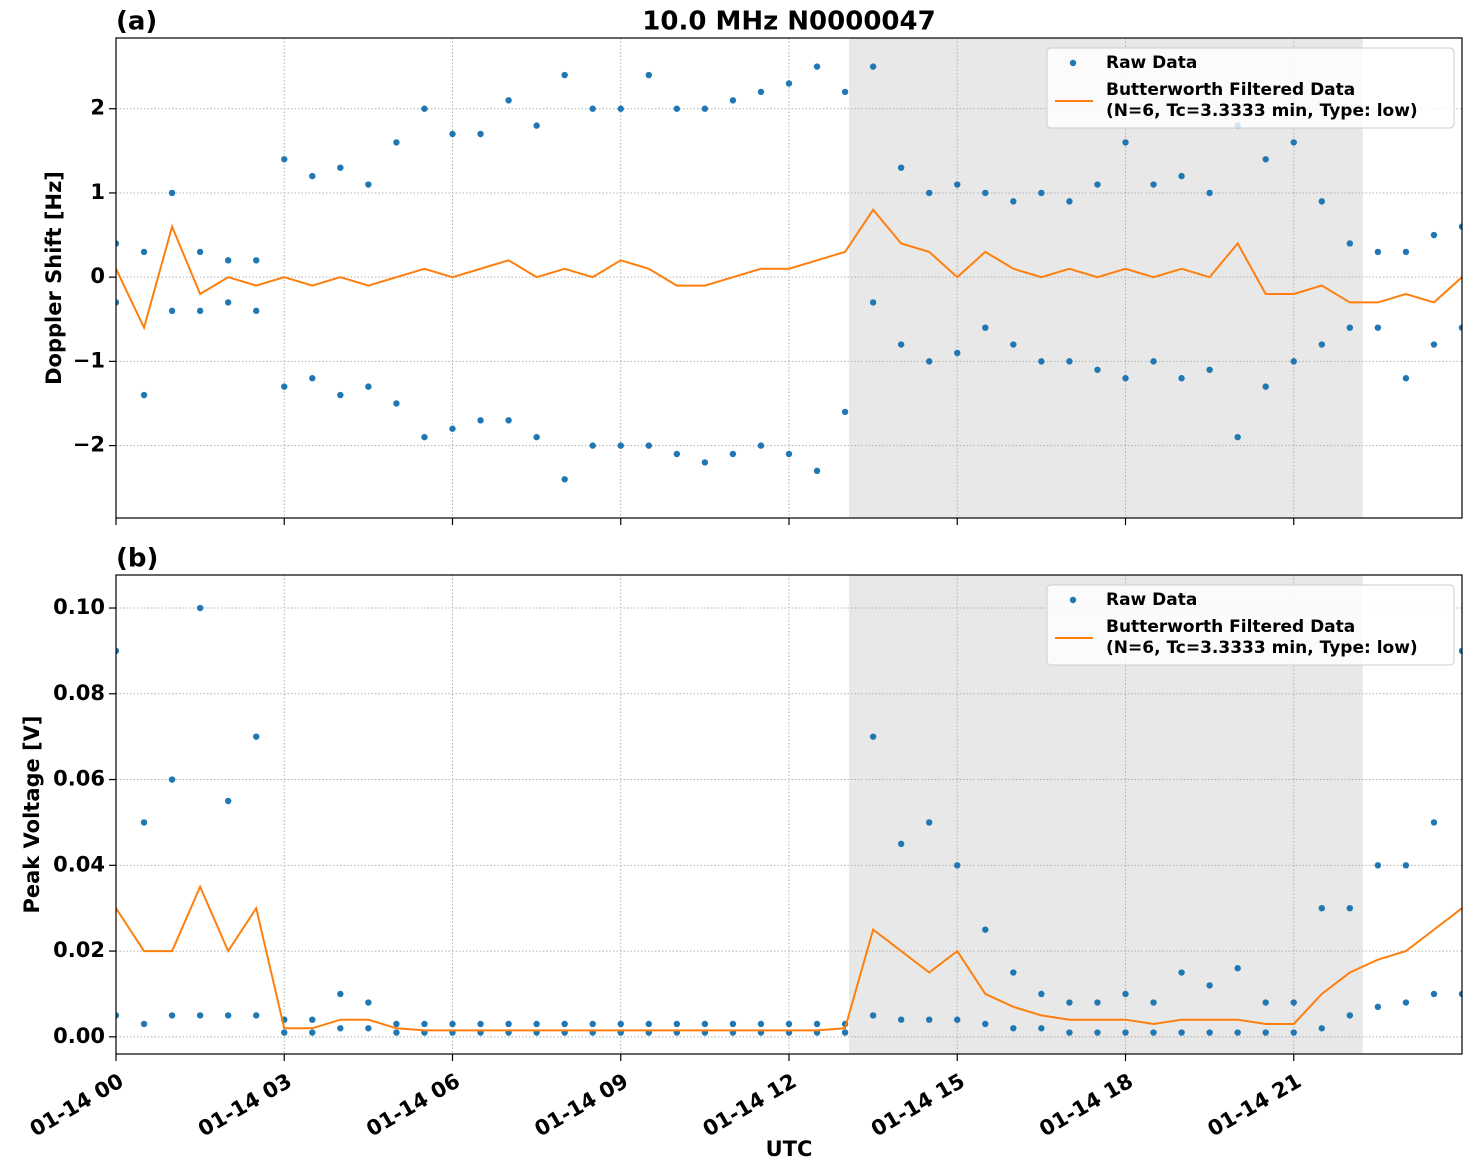 This screenshot has width=1471, height=1172. Describe the element at coordinates (1230, 627) in the screenshot. I see `legend-label: Butterworth Filtered Data` at that location.